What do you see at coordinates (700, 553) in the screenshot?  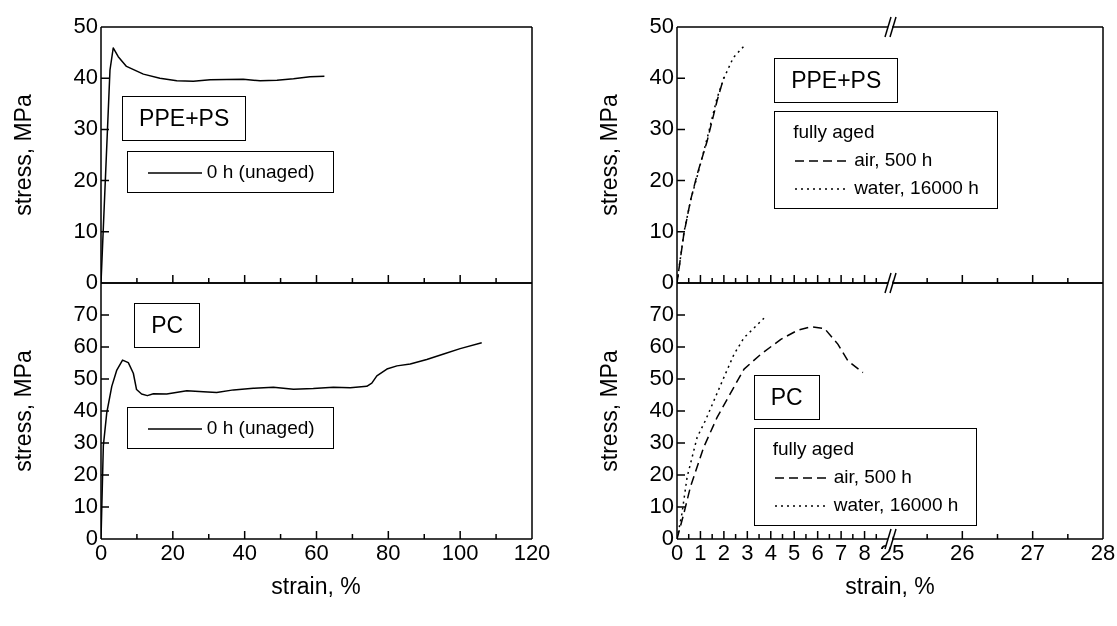 I see `x-tick-label: 1` at bounding box center [700, 553].